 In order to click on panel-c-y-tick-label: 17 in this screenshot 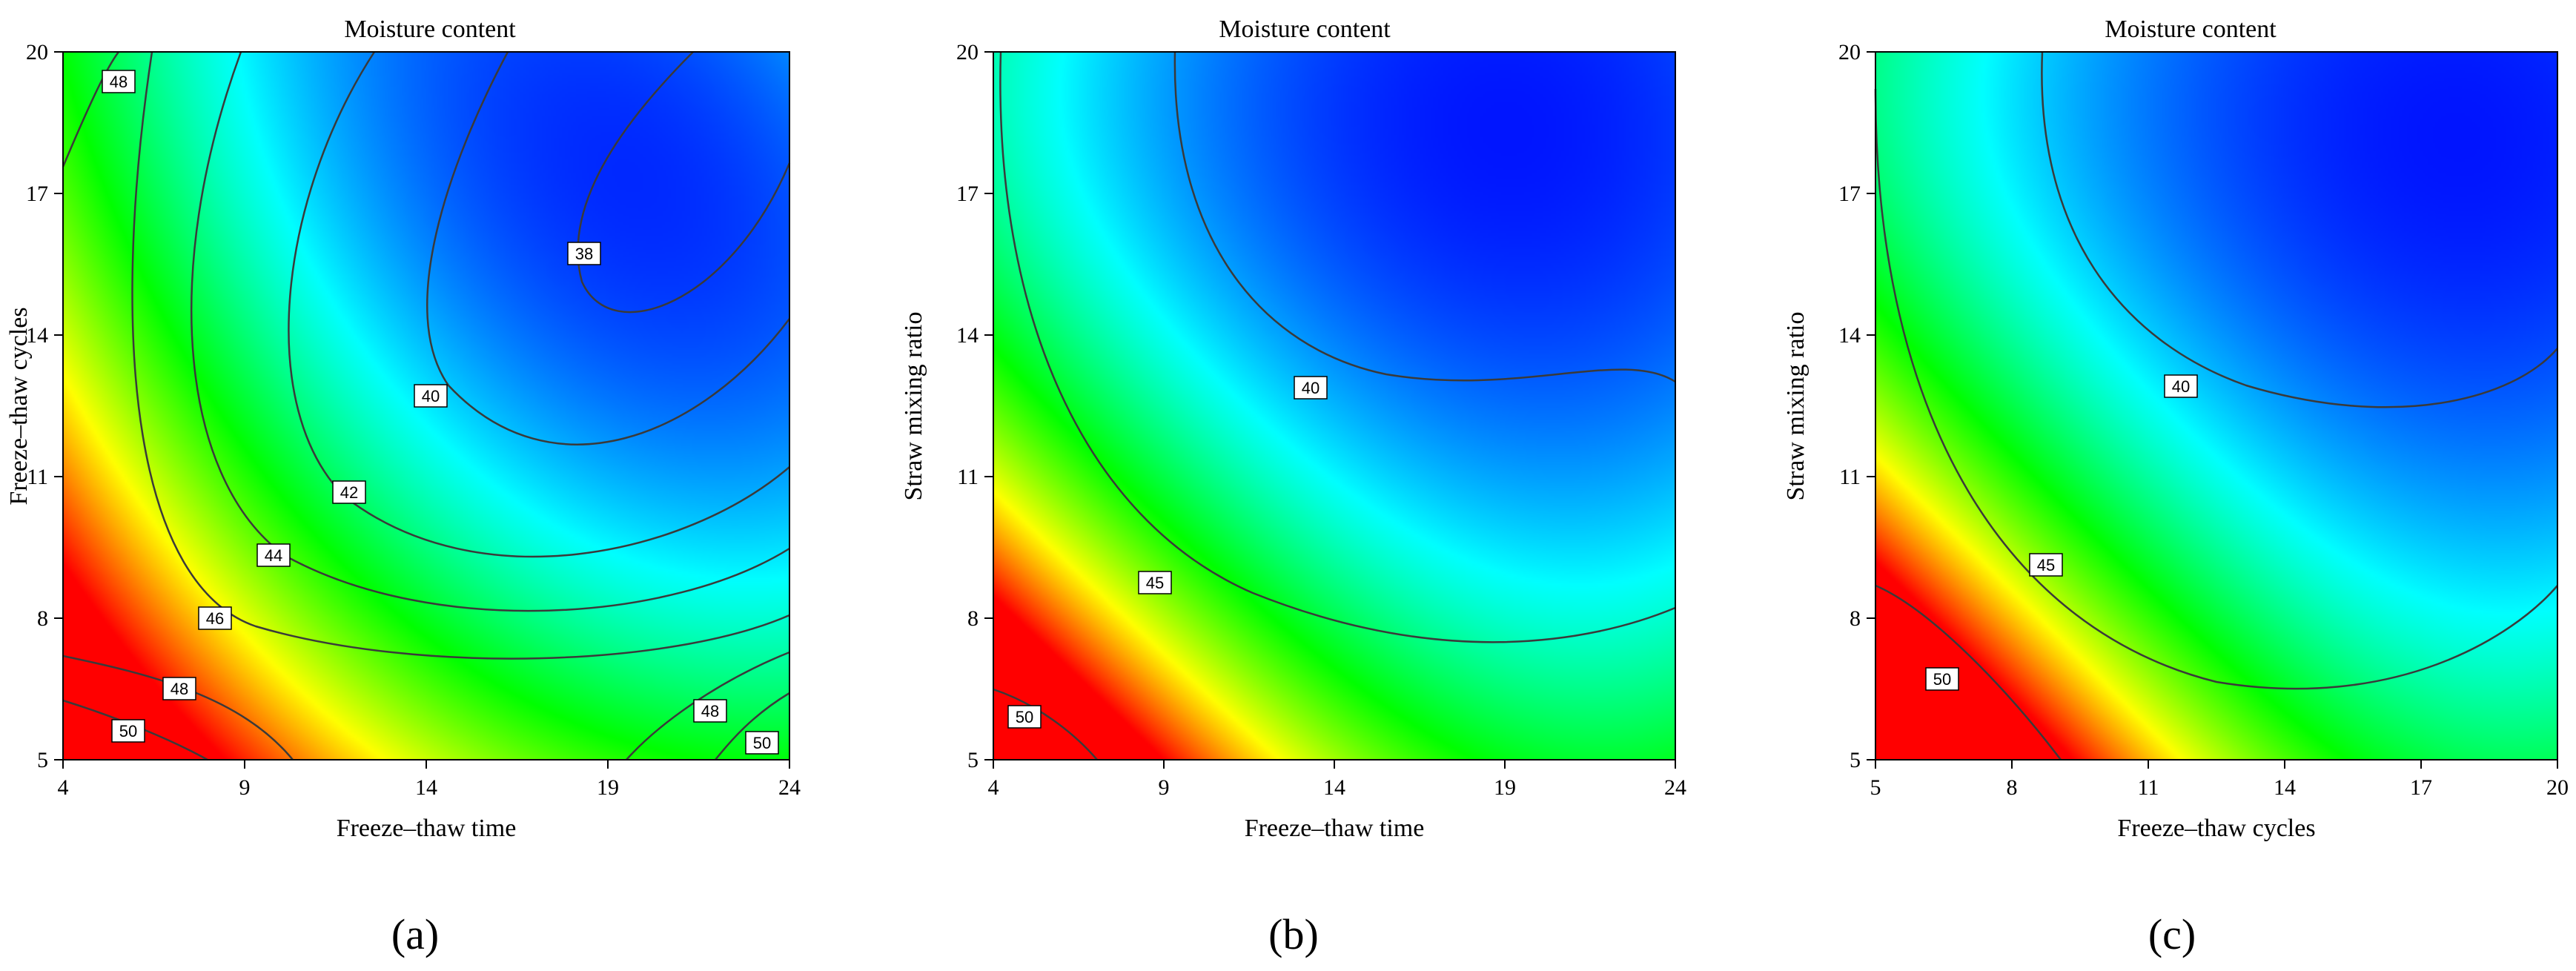, I will do `click(1849, 194)`.